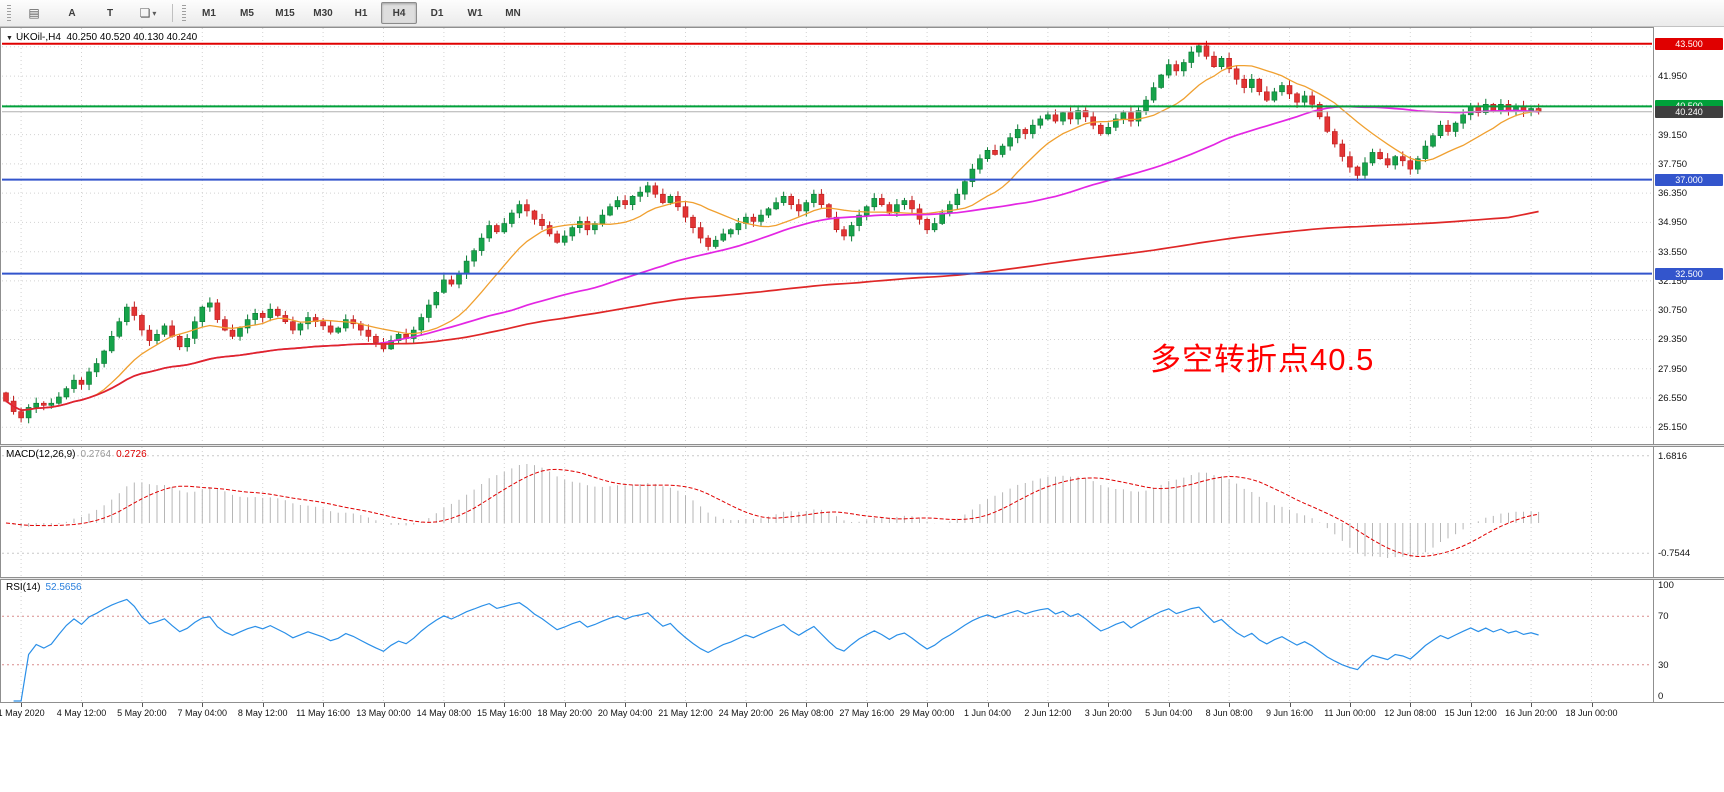  Describe the element at coordinates (209, 13) in the screenshot. I see `timeframe-m1-button: M1` at that location.